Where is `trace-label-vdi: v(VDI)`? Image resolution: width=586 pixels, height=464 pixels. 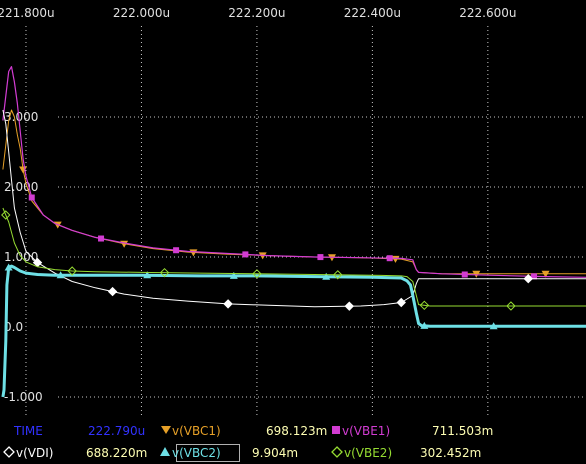 trace-label-vdi: v(VDI) is located at coordinates (27, 453).